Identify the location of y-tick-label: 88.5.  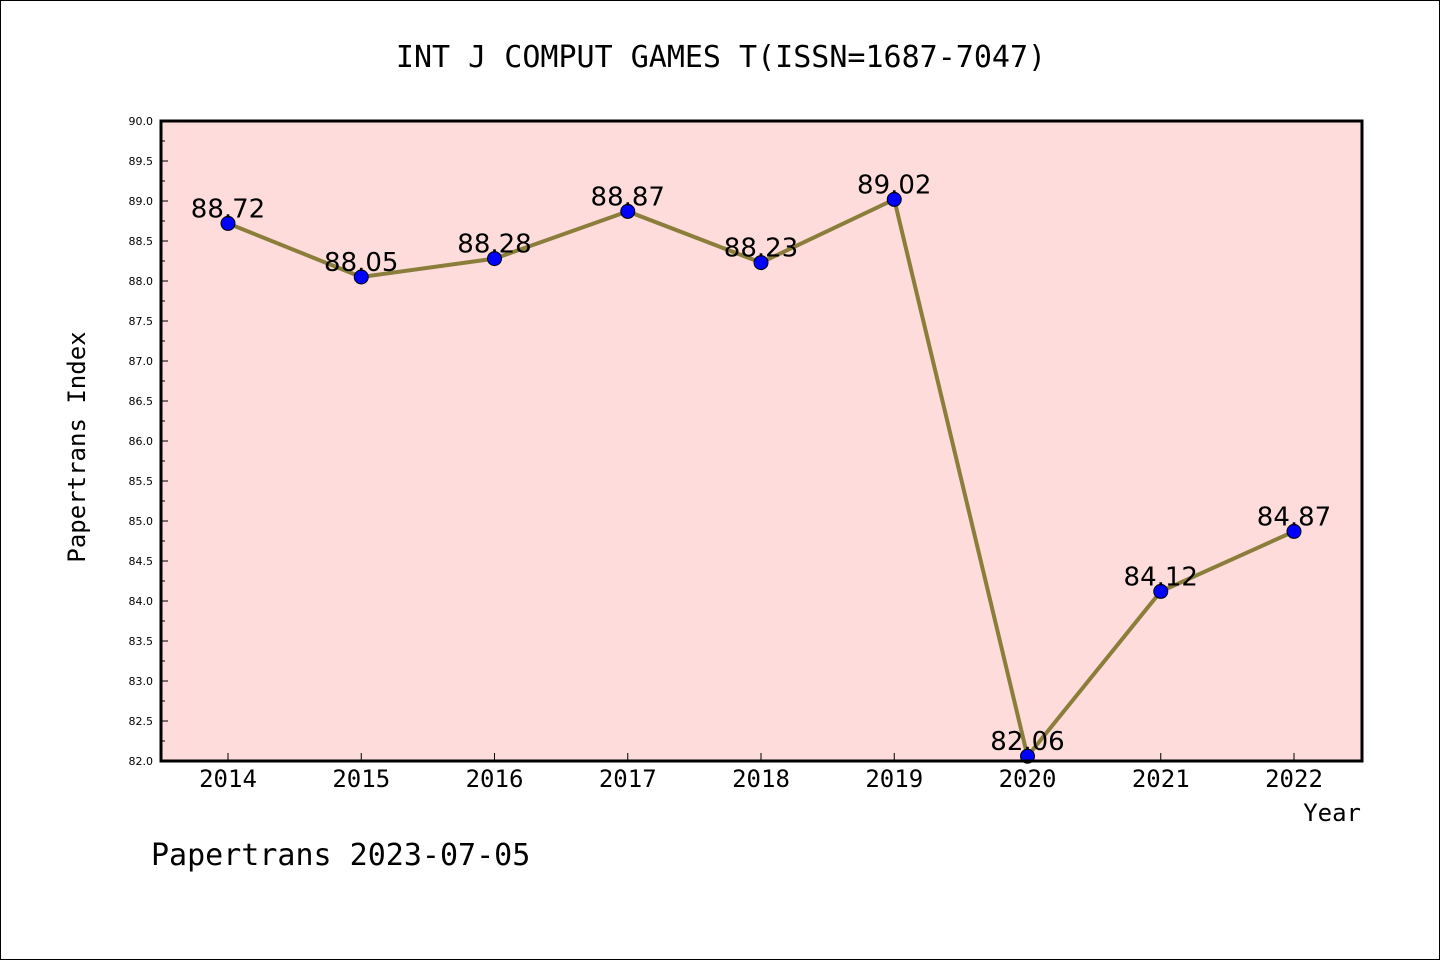
(141, 241).